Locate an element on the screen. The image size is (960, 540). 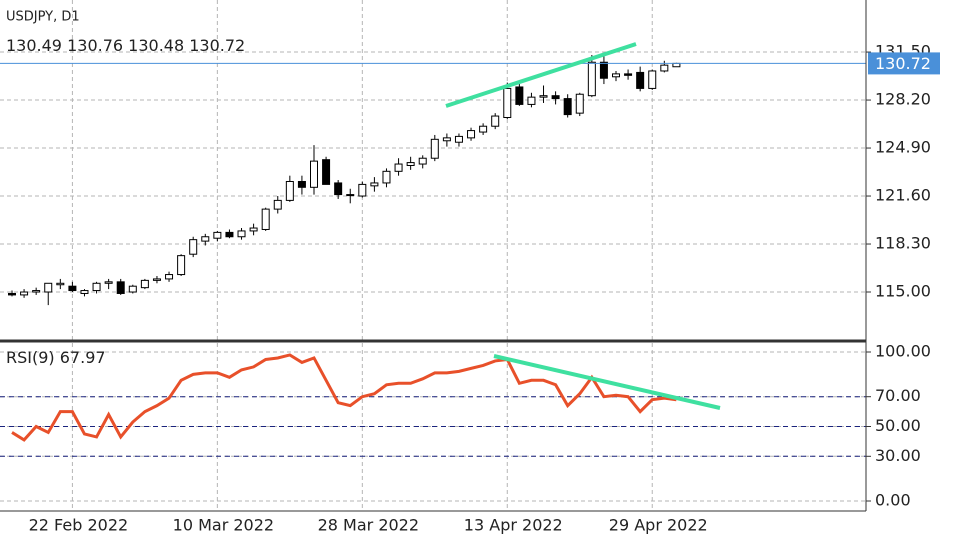
y-tick-label: 118.30 is located at coordinates (903, 243).